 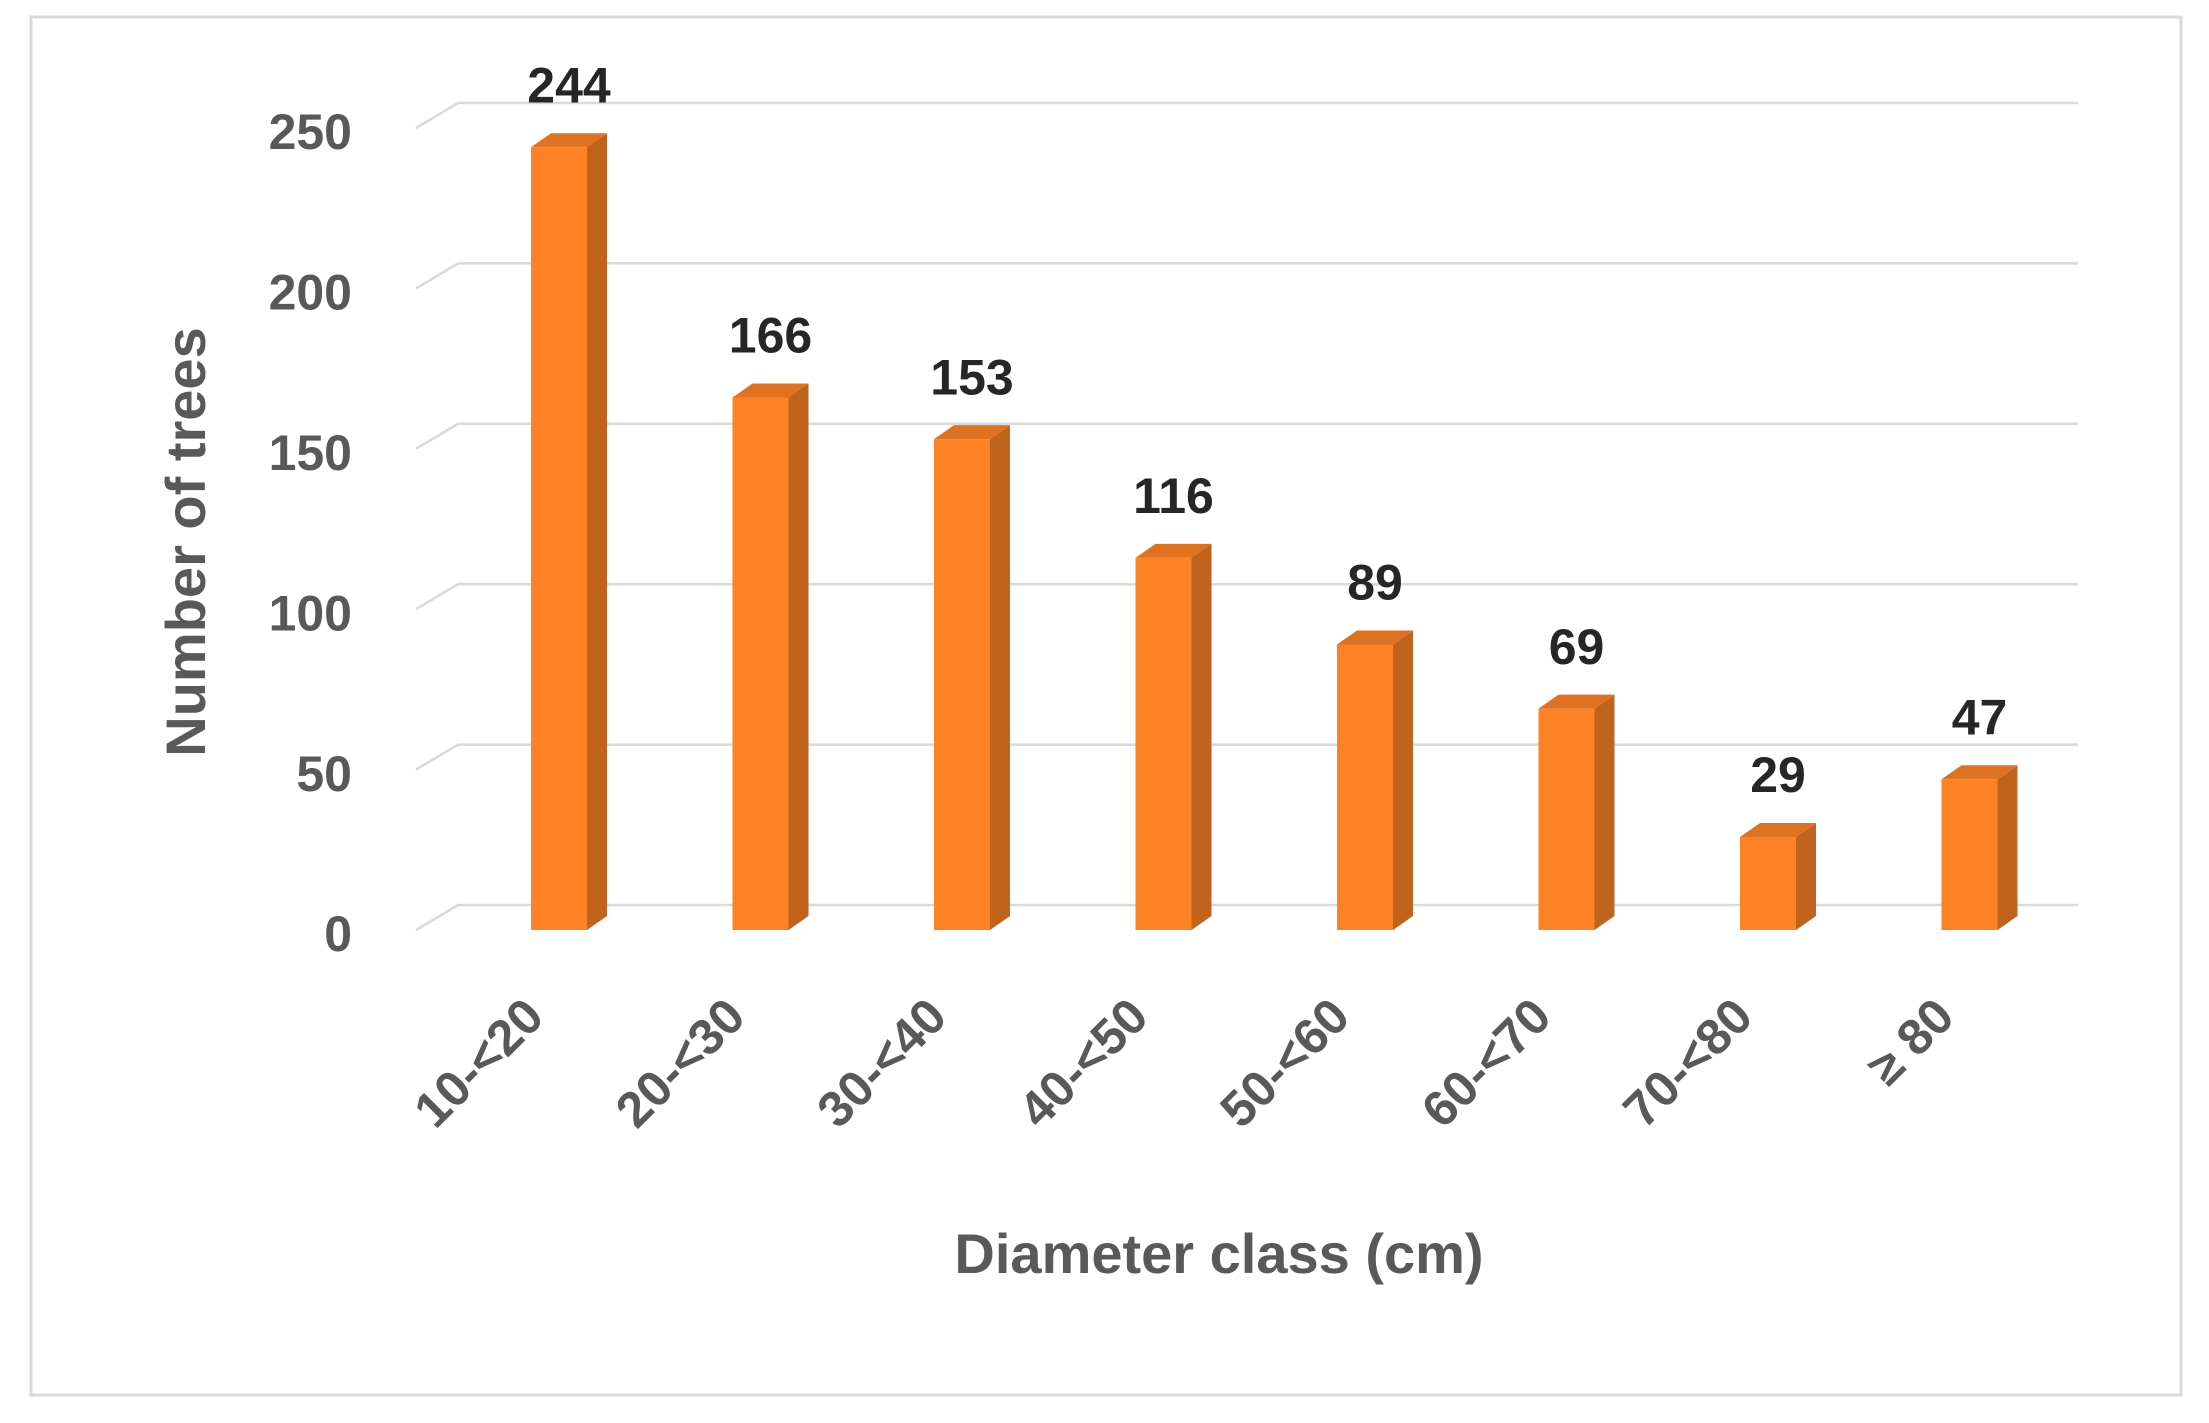 What do you see at coordinates (185, 541) in the screenshot?
I see `y-axis-title: Number of trees` at bounding box center [185, 541].